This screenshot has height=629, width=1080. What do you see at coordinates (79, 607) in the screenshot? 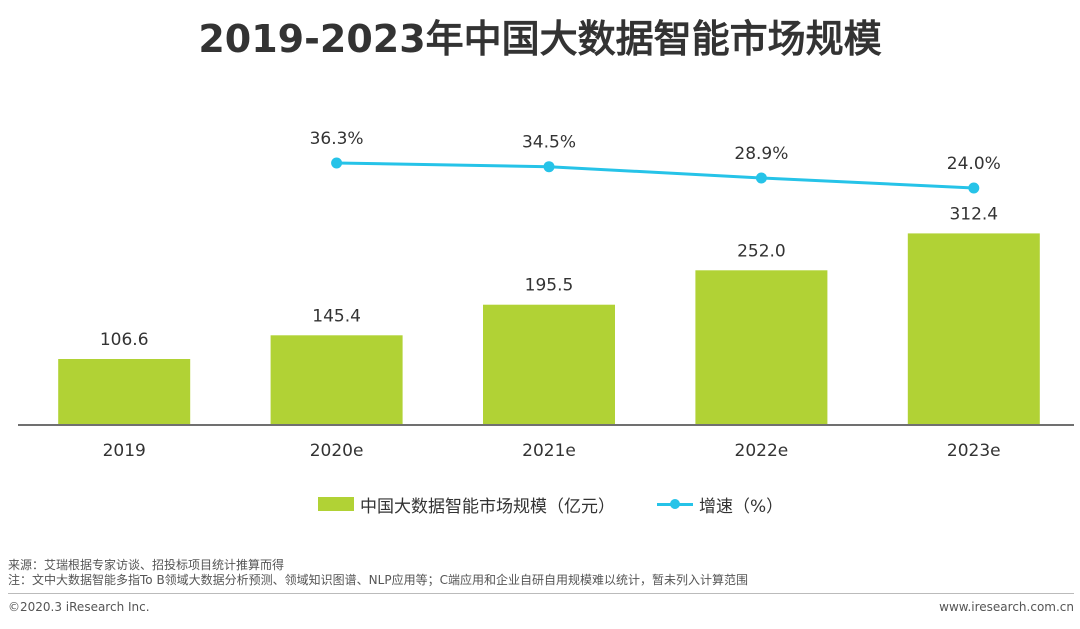
I see `copyright-text: ©2020.3 iResearch Inc.` at bounding box center [79, 607].